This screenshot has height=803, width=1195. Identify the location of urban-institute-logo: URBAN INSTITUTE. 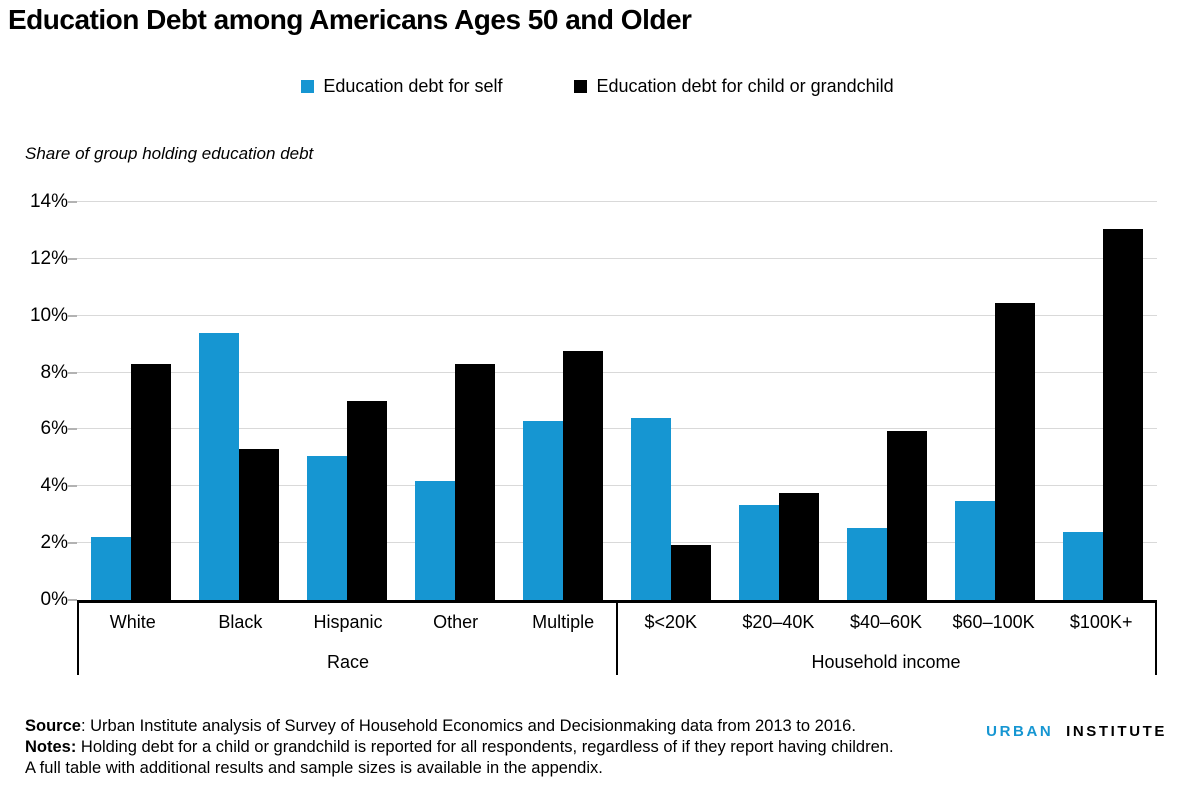
(1076, 731).